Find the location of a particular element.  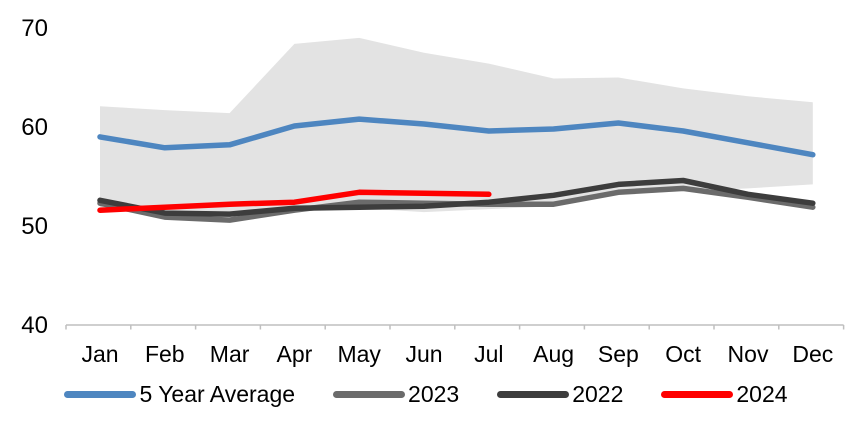

legend-label-2022: 2022 is located at coordinates (598, 394).